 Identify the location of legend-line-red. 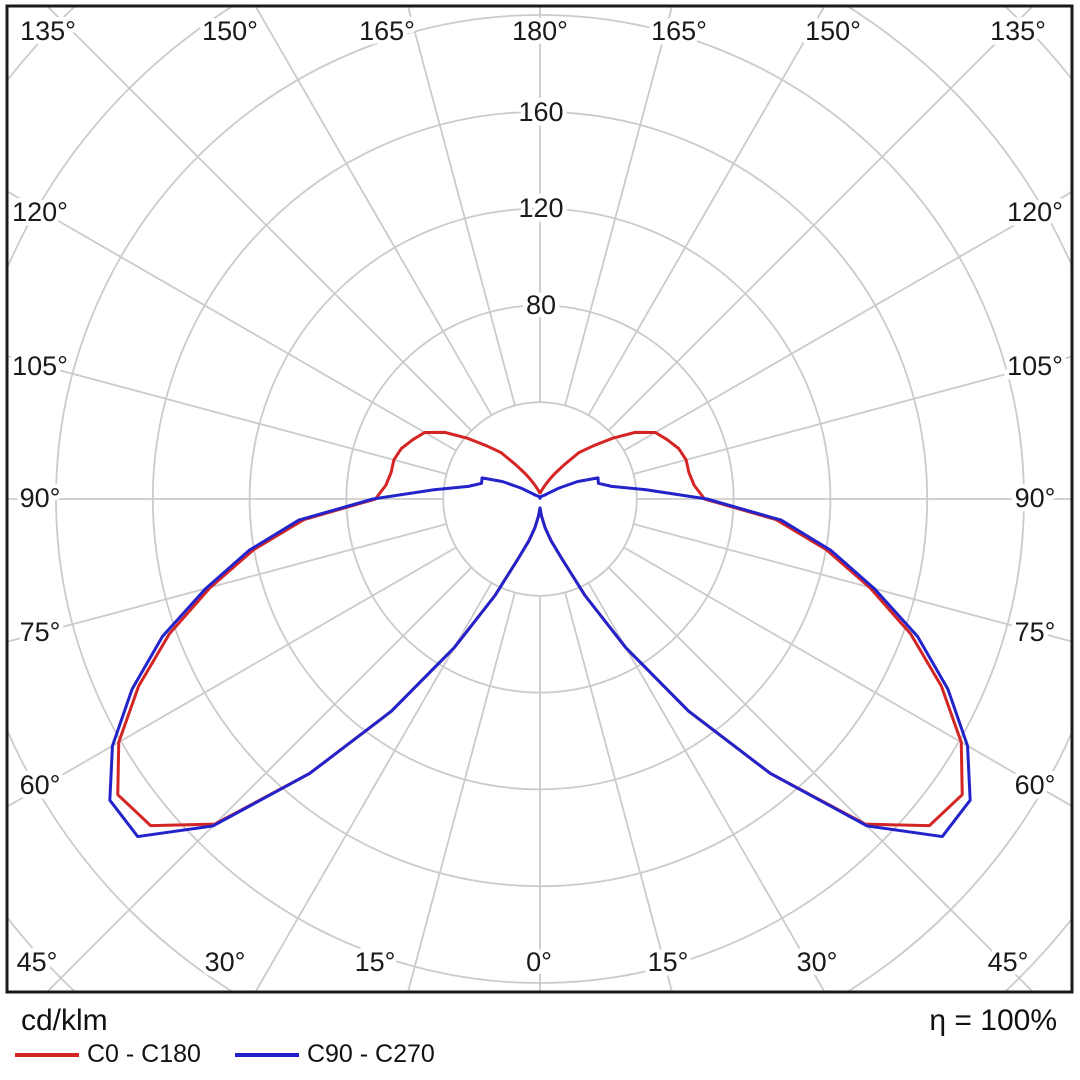
(47, 1054).